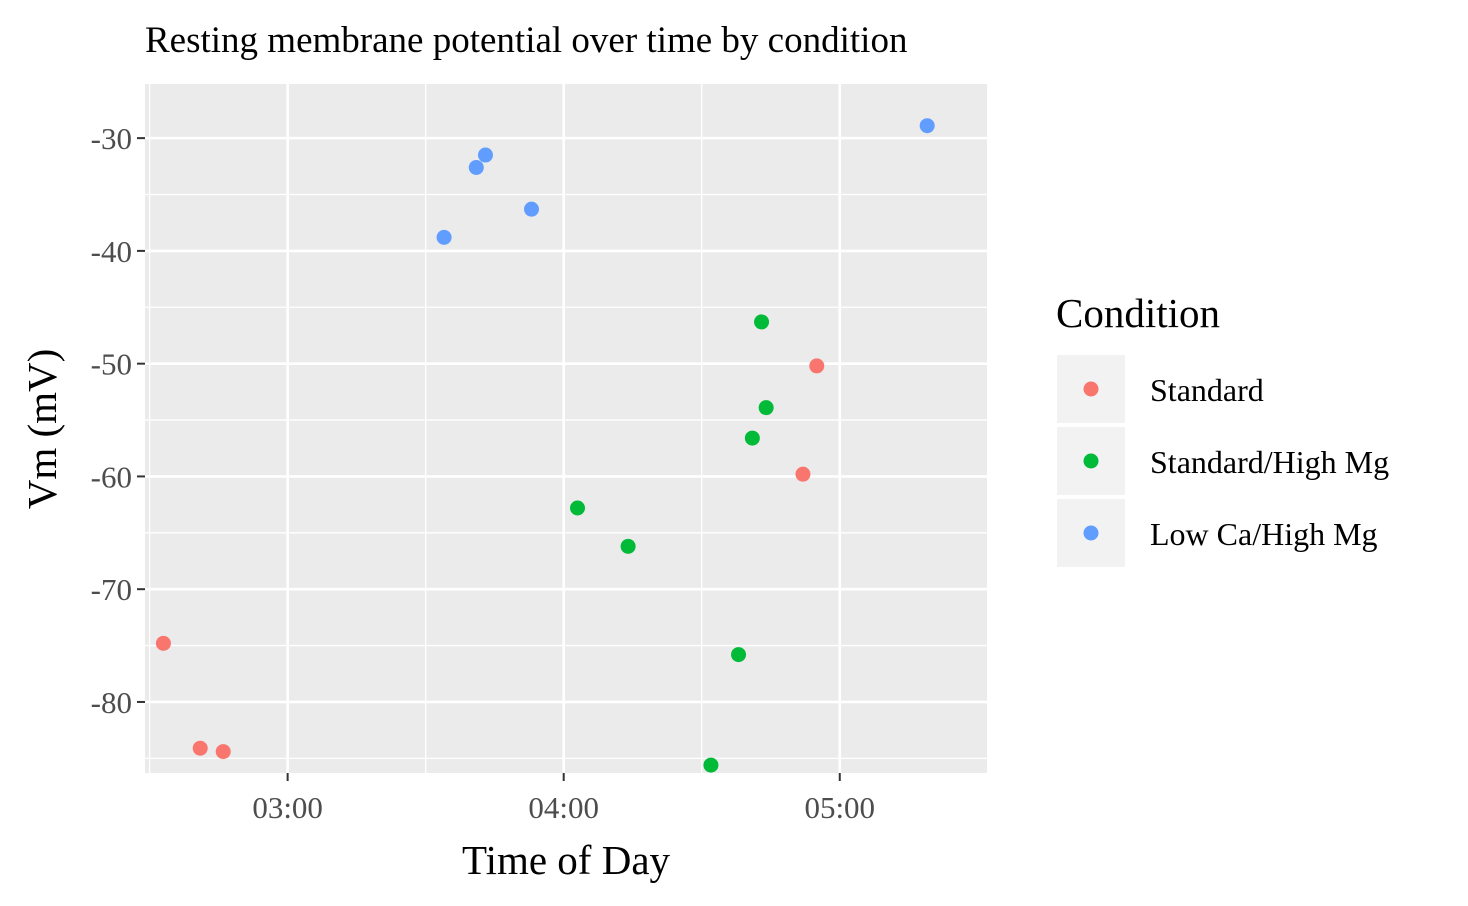 Image resolution: width=1468 pixels, height=906 pixels. Describe the element at coordinates (118, 420) in the screenshot. I see `y-axis: -80 -70 -60 -50 -40 -30` at that location.